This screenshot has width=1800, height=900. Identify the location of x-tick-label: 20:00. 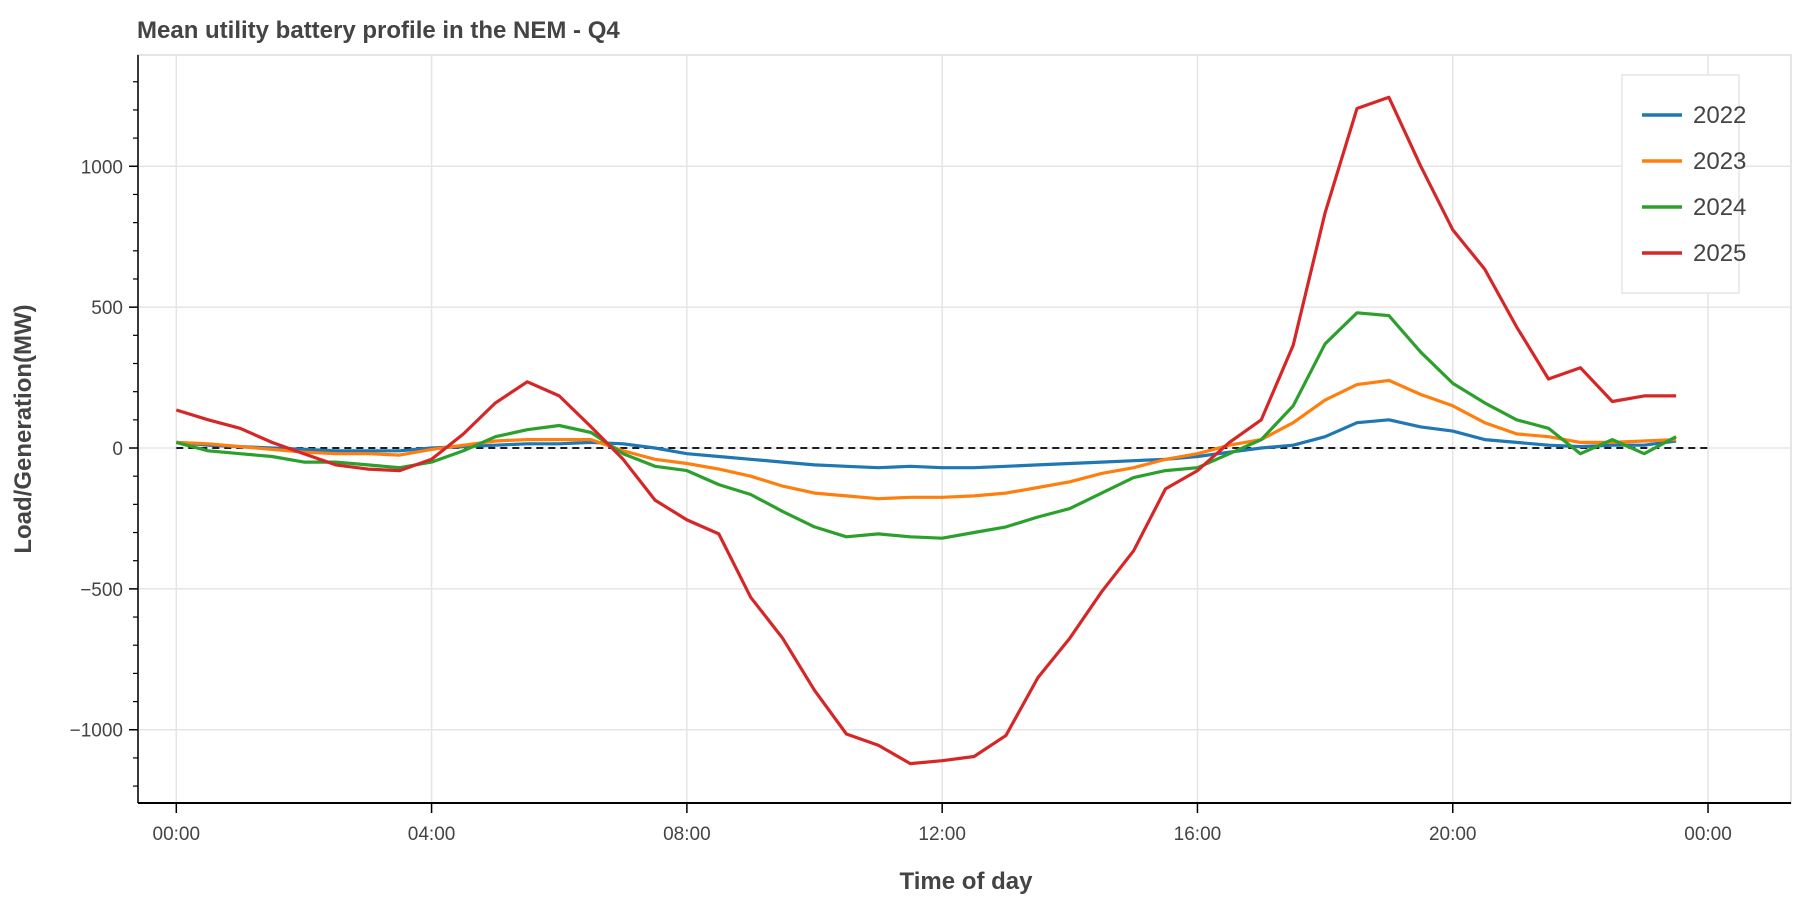
(1453, 834).